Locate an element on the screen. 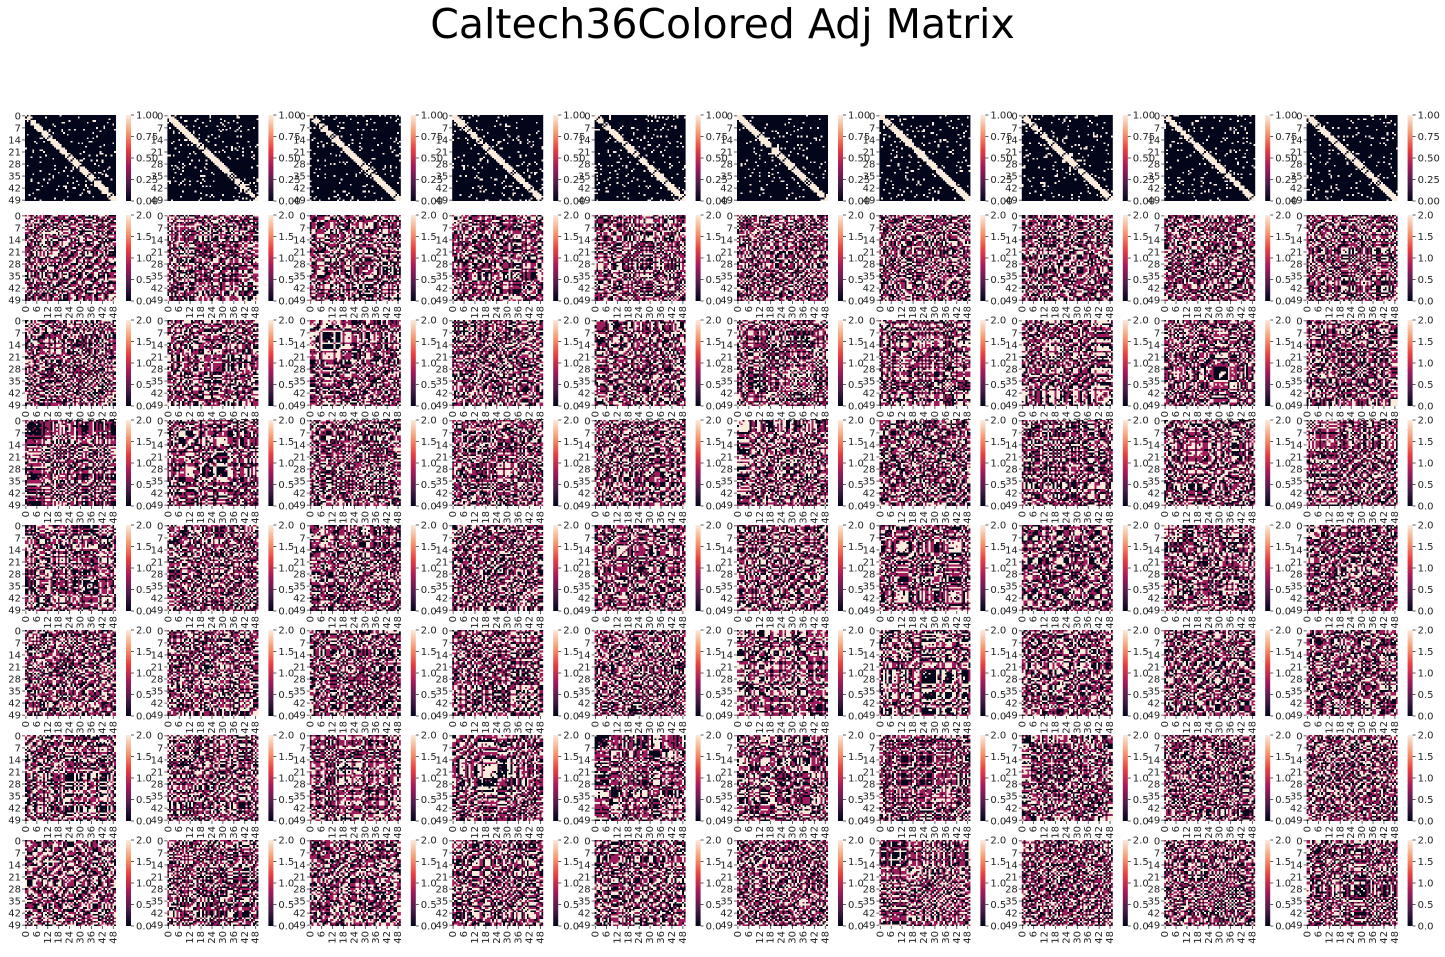 The image size is (1445, 957). x-tick-label: 36 is located at coordinates (803, 622).